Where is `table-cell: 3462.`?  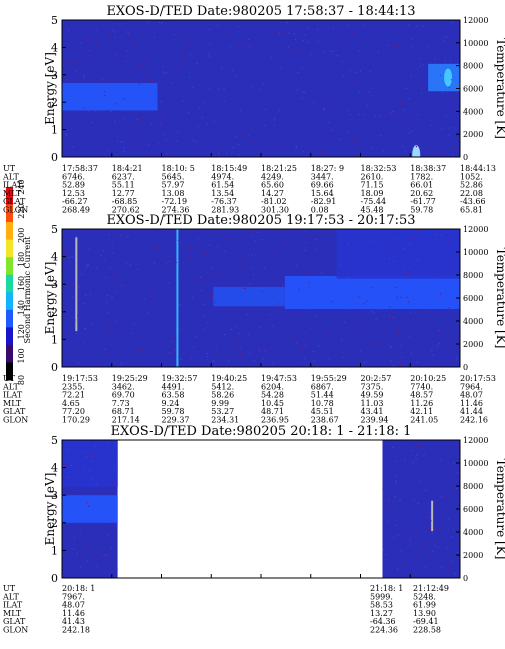 table-cell: 3462. is located at coordinates (123, 386).